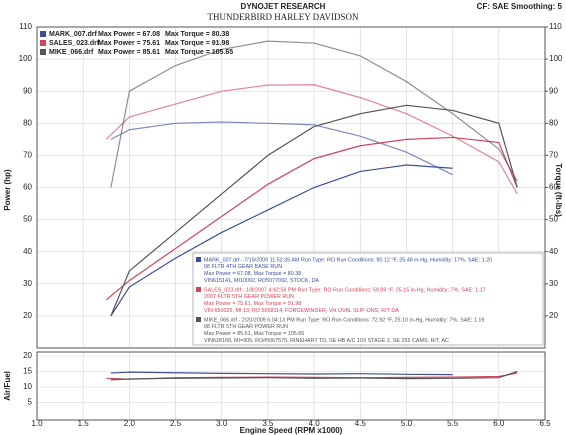 This screenshot has height=435, width=566. What do you see at coordinates (197, 34) in the screenshot?
I see `legend-torque: Max Torque = 80.38` at bounding box center [197, 34].